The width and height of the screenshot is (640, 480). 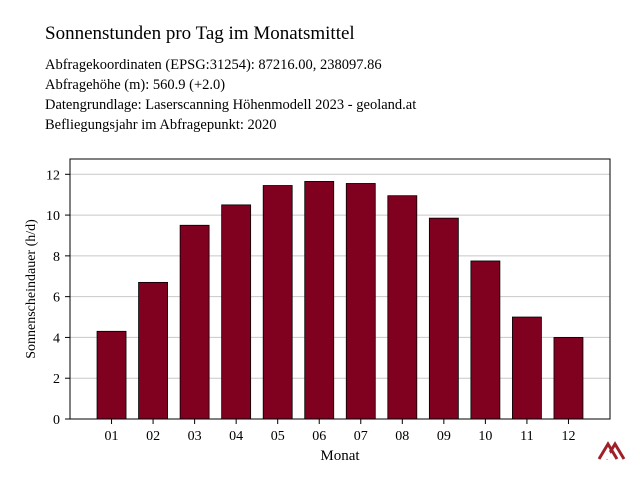 What do you see at coordinates (153, 436) in the screenshot?
I see `x-tick-label: 02` at bounding box center [153, 436].